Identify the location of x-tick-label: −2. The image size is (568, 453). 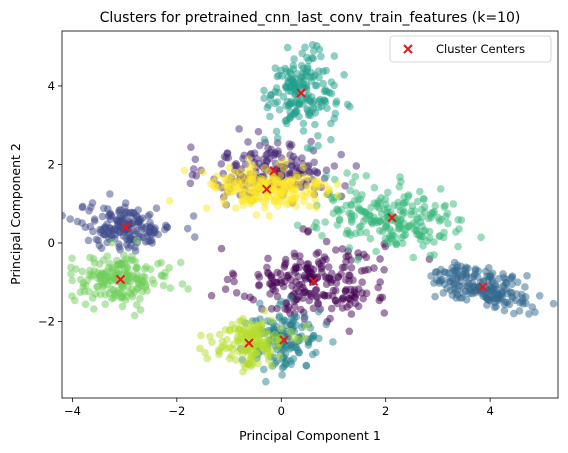
(176, 411).